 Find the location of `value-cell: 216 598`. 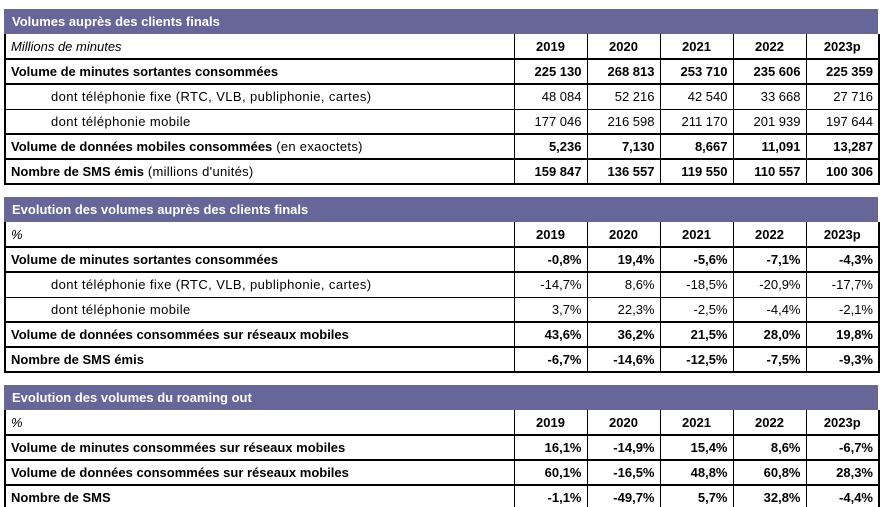

value-cell: 216 598 is located at coordinates (623, 121).